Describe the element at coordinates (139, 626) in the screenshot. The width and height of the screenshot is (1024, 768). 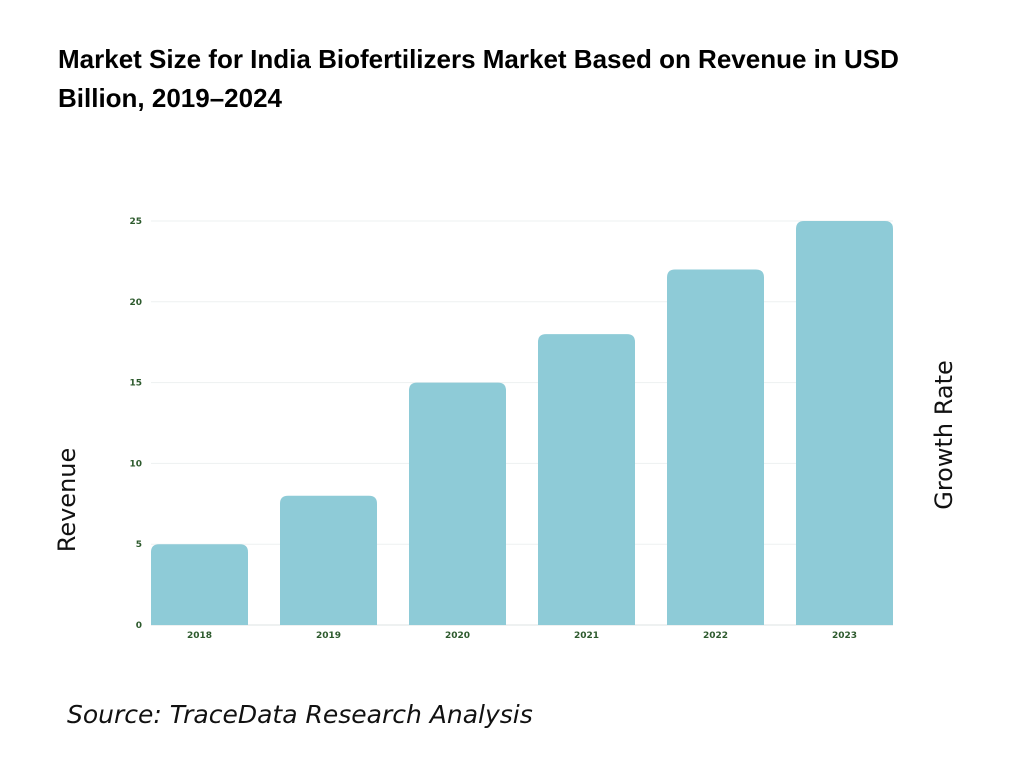
I see `y-tick-label: 0` at that location.